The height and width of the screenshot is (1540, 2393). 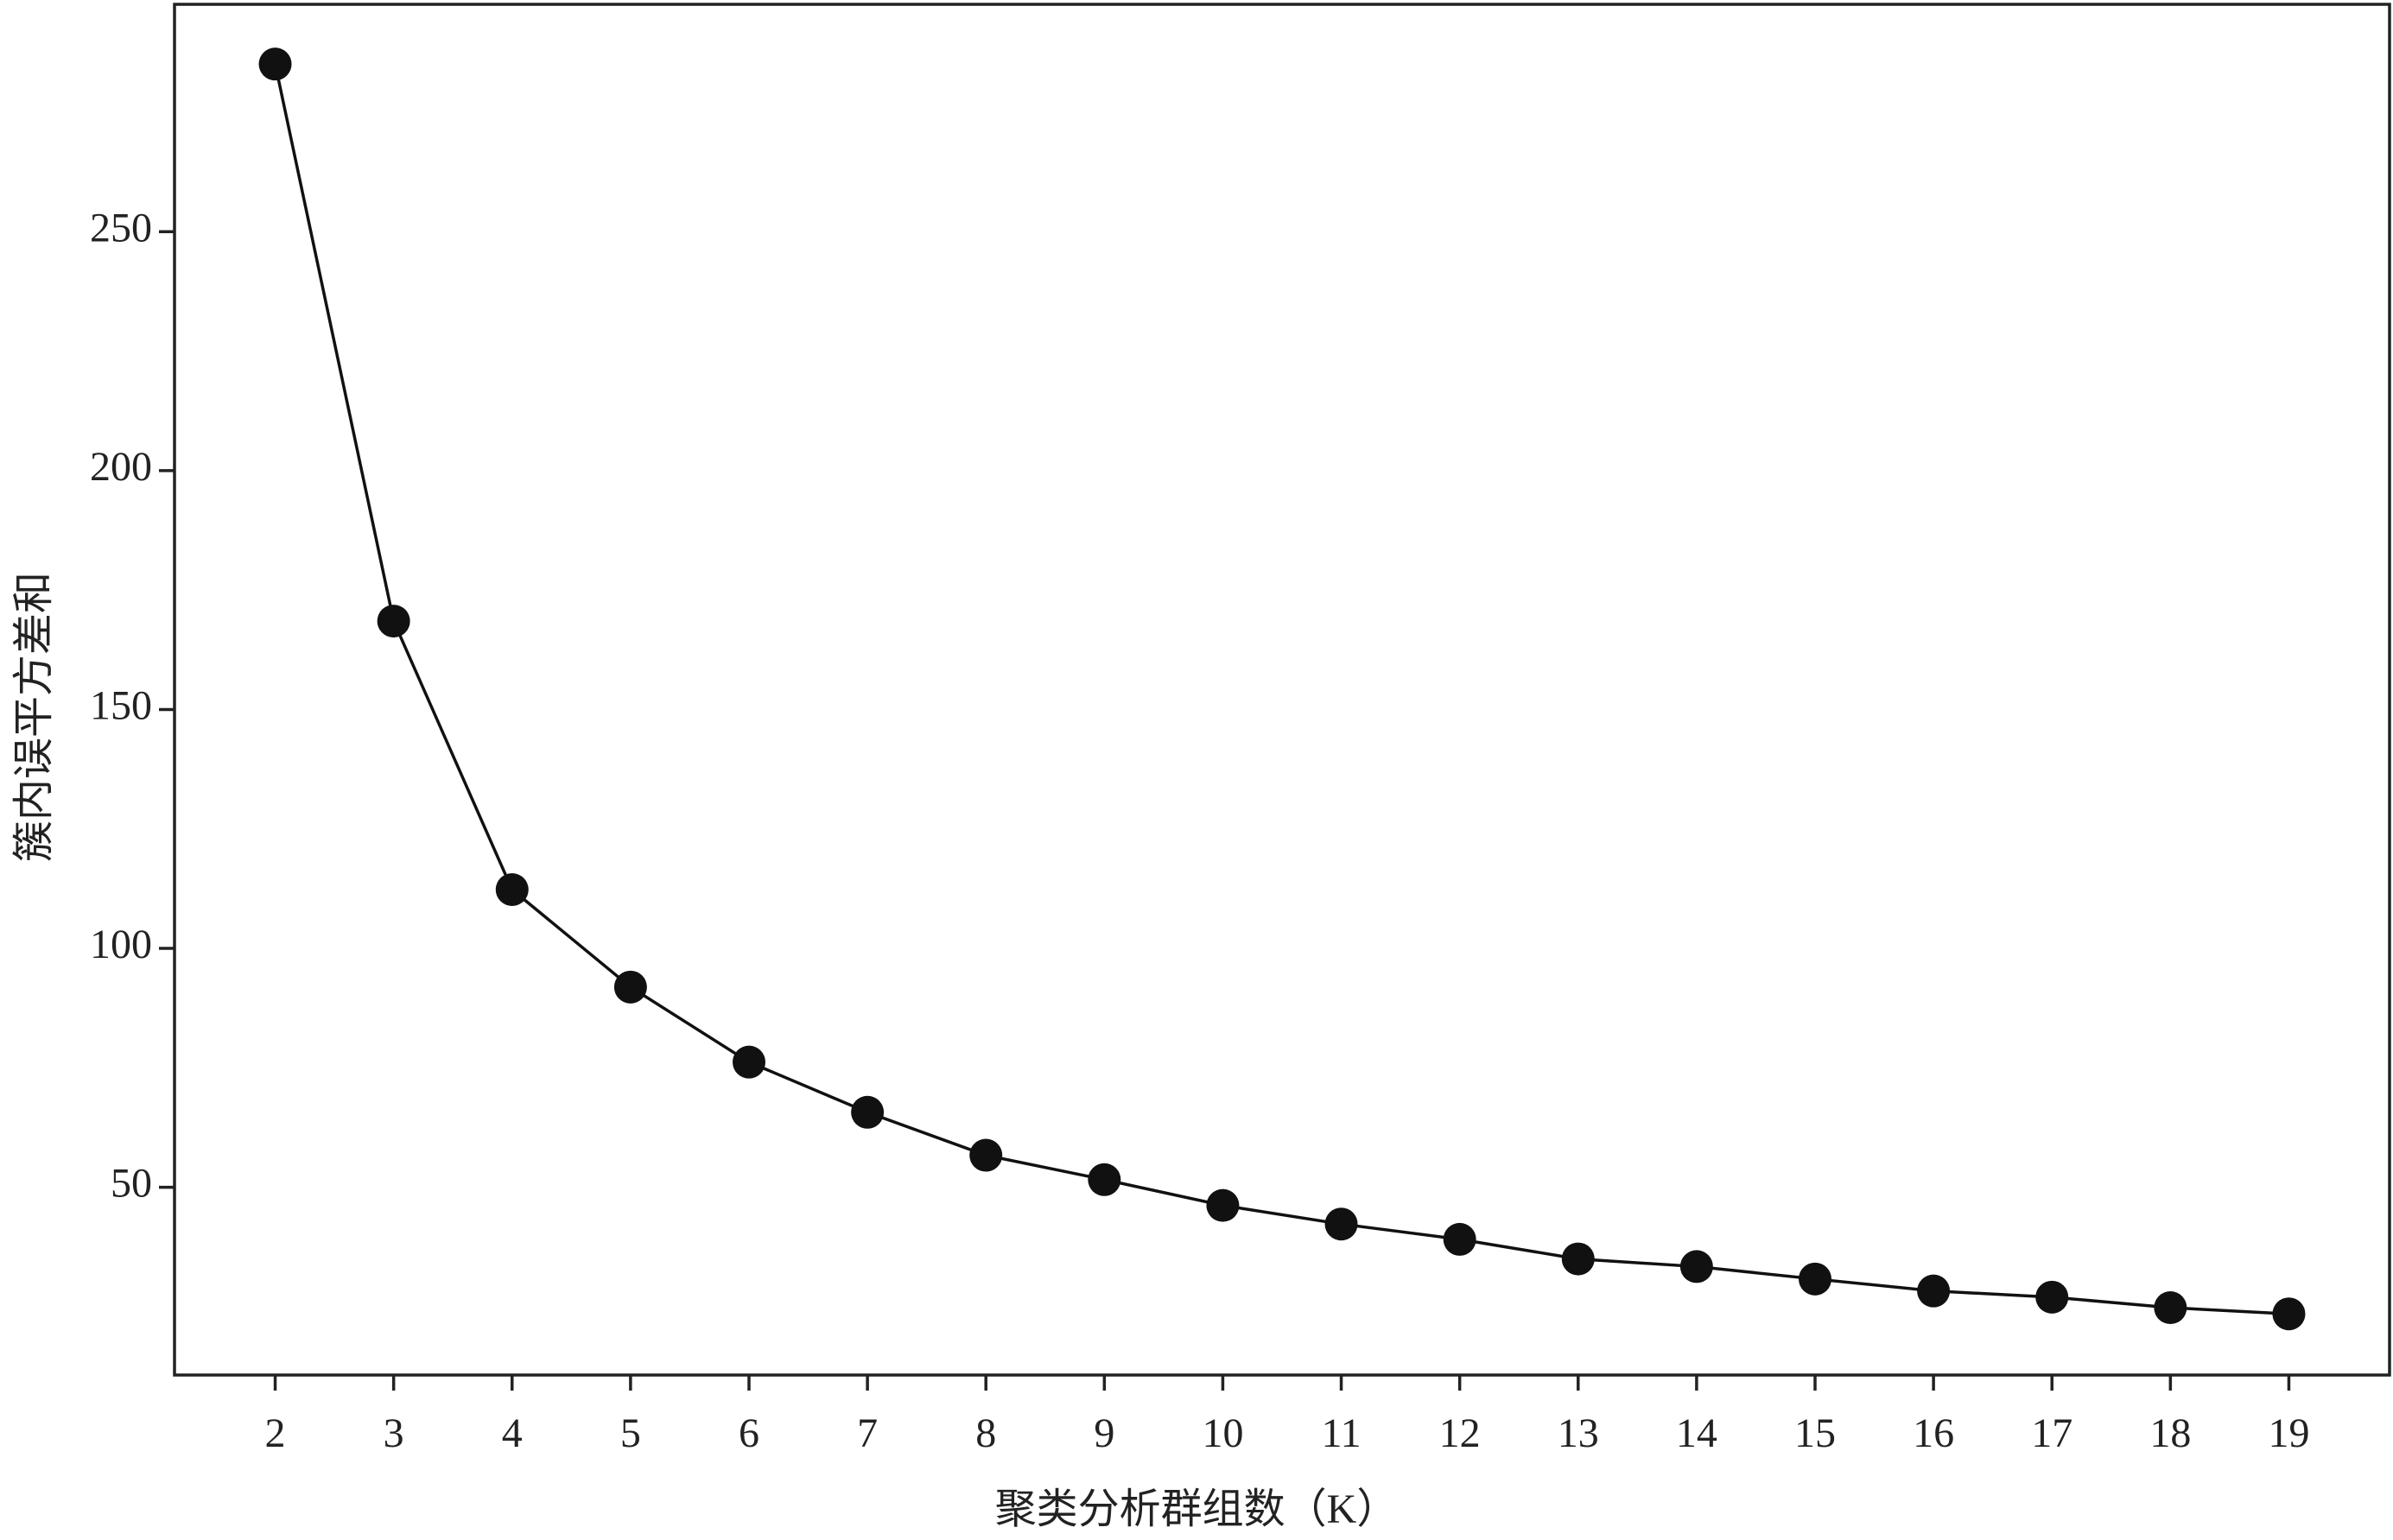 What do you see at coordinates (749, 1433) in the screenshot?
I see `x-tick-label: 6` at bounding box center [749, 1433].